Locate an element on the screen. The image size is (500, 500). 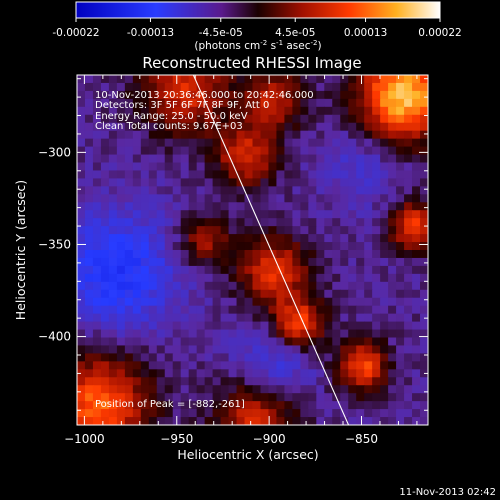
colorbar-tick-label: 4.5e-05 is located at coordinates (295, 33).